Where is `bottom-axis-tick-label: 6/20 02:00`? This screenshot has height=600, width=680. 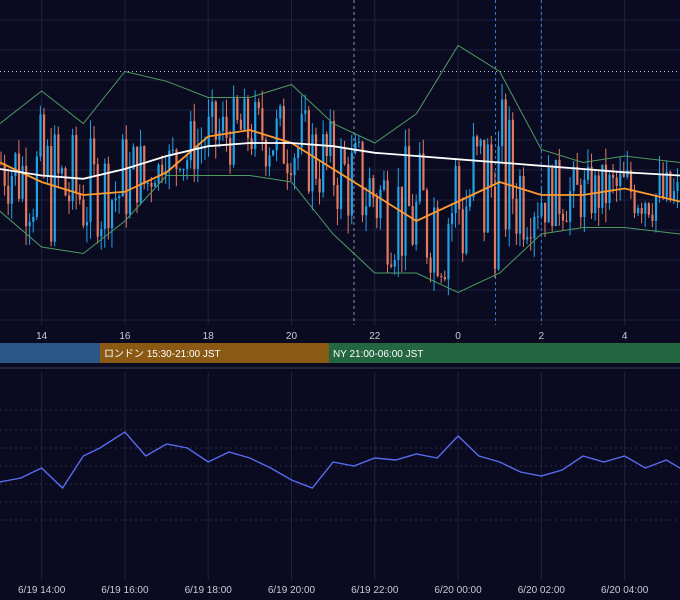
bottom-axis-tick-label: 6/20 02:00 is located at coordinates (542, 590).